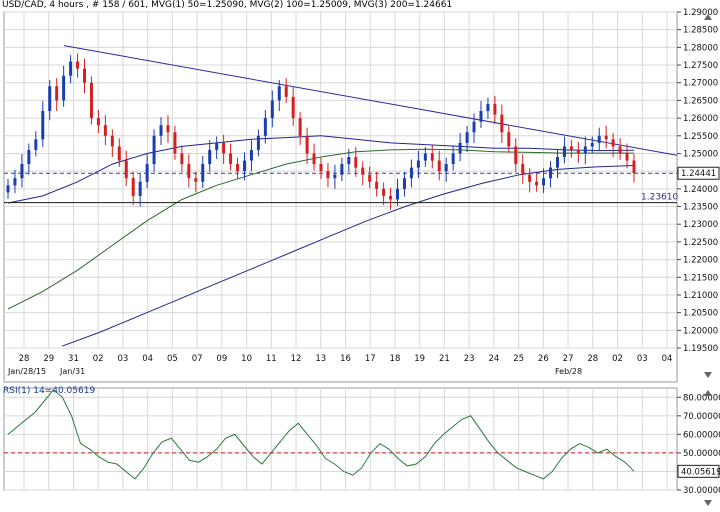  Describe the element at coordinates (444, 359) in the screenshot. I see `time-tick-label: 21` at that location.